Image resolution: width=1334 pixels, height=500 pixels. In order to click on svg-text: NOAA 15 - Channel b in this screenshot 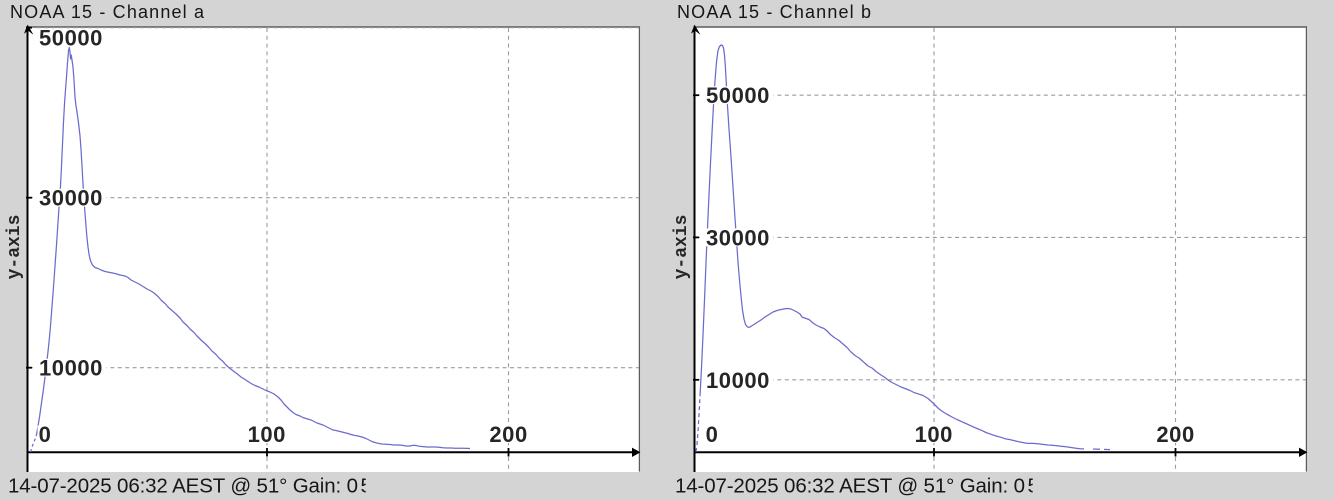, I will do `click(774, 12)`.